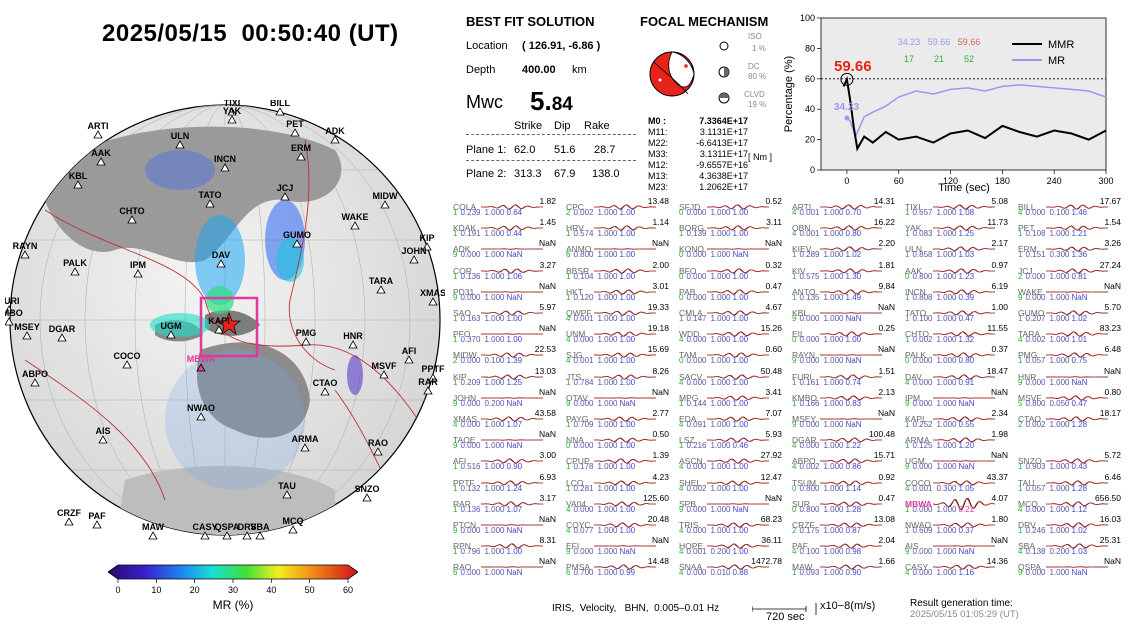  I want to click on stat-c: 1.00, so click(740, 340).